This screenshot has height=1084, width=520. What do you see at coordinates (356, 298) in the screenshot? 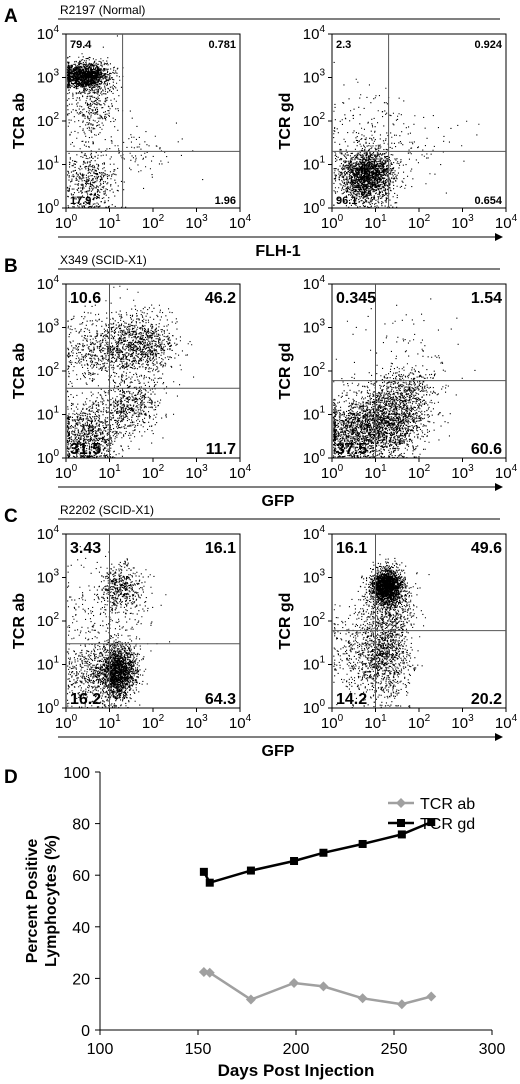
I see `quadrant-ul-value: 0.345` at bounding box center [356, 298].